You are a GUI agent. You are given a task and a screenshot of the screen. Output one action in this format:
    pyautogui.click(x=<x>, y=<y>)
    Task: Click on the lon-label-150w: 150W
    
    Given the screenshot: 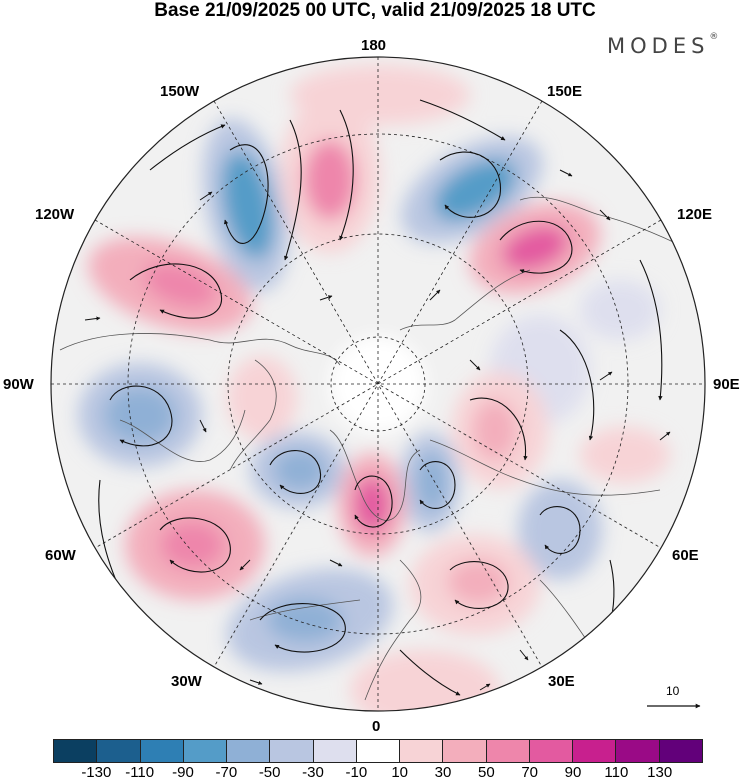 What is the action you would take?
    pyautogui.click(x=180, y=91)
    